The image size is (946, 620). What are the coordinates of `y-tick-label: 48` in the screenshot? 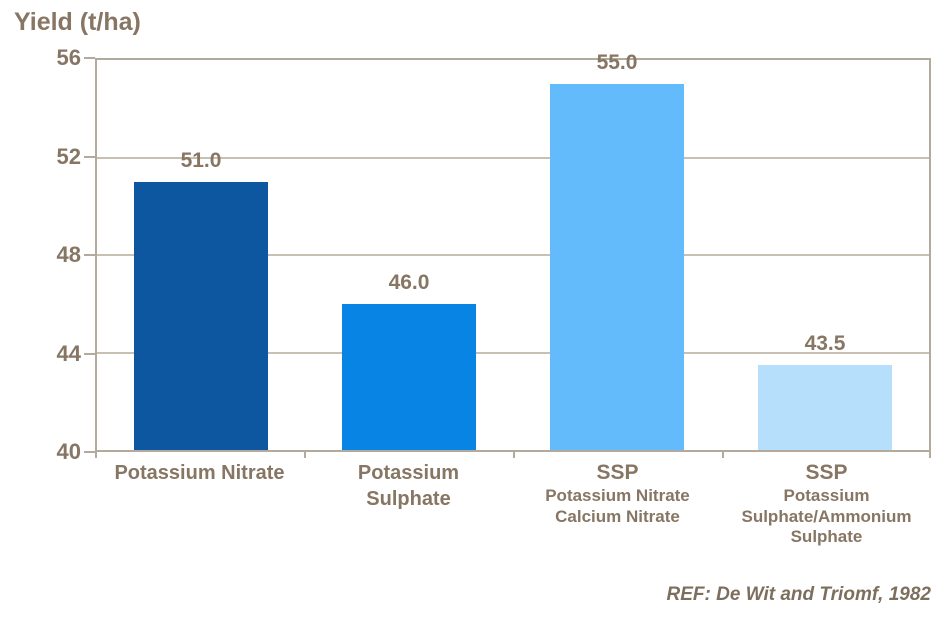 It's located at (68, 254).